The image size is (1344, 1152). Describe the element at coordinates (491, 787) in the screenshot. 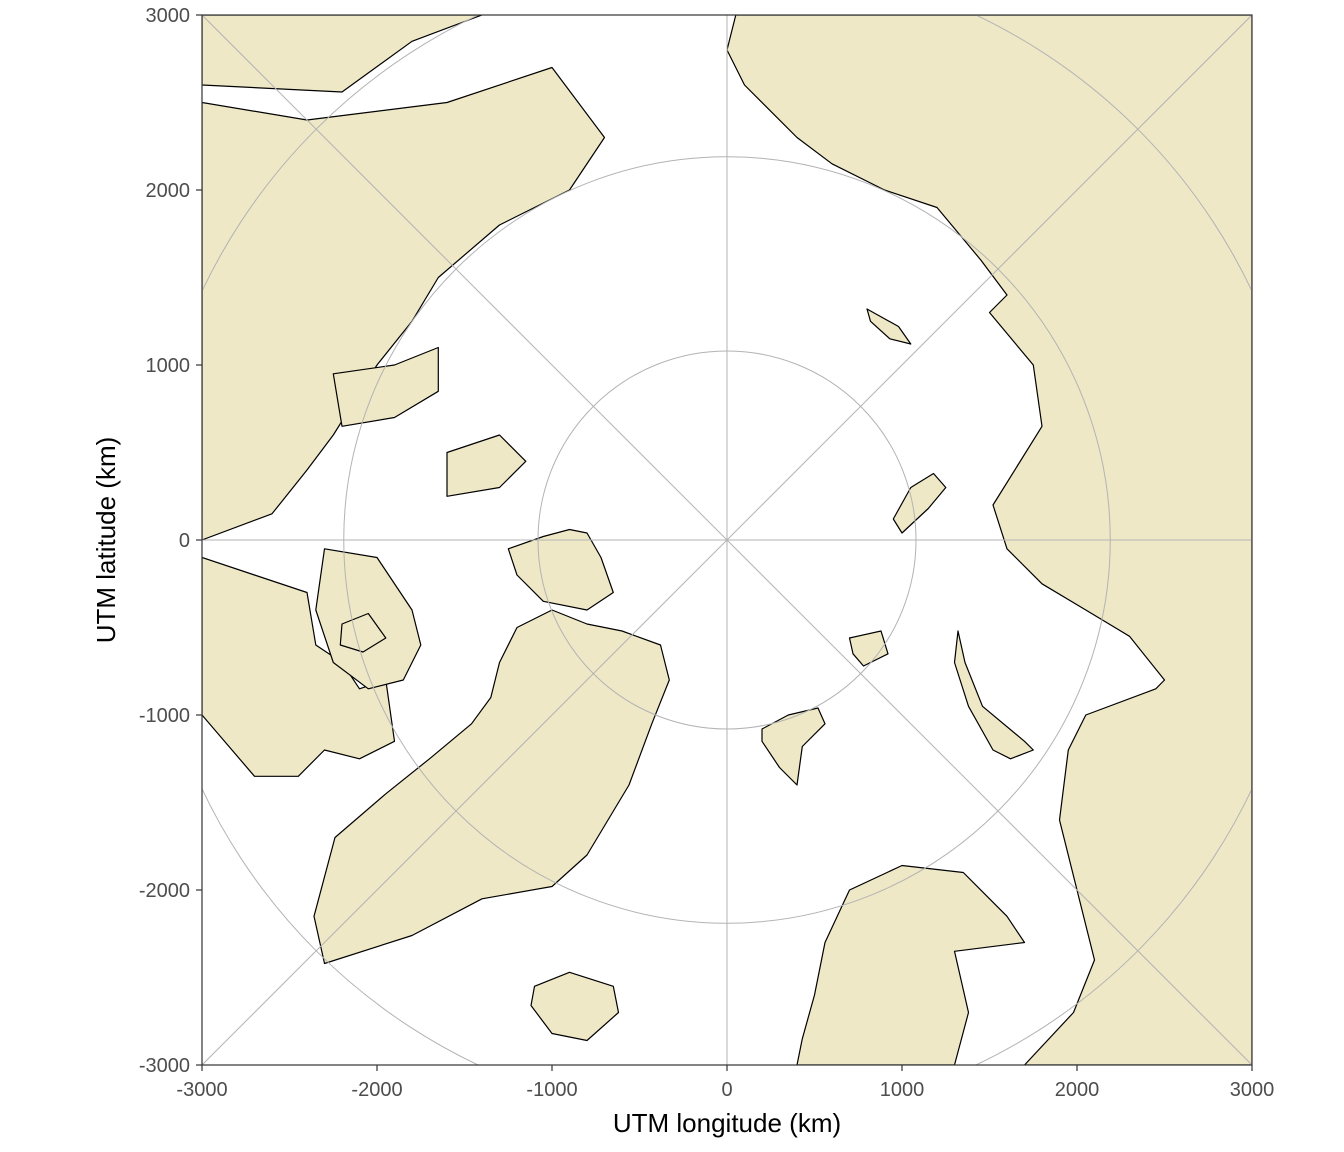

I see `land-greenland` at that location.